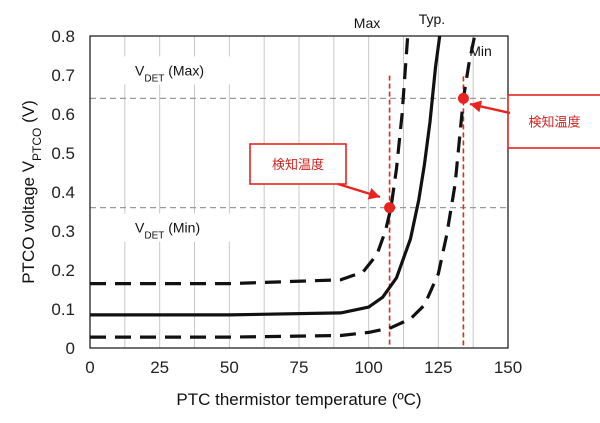  What do you see at coordinates (229, 367) in the screenshot?
I see `x-tick-label: 50` at bounding box center [229, 367].